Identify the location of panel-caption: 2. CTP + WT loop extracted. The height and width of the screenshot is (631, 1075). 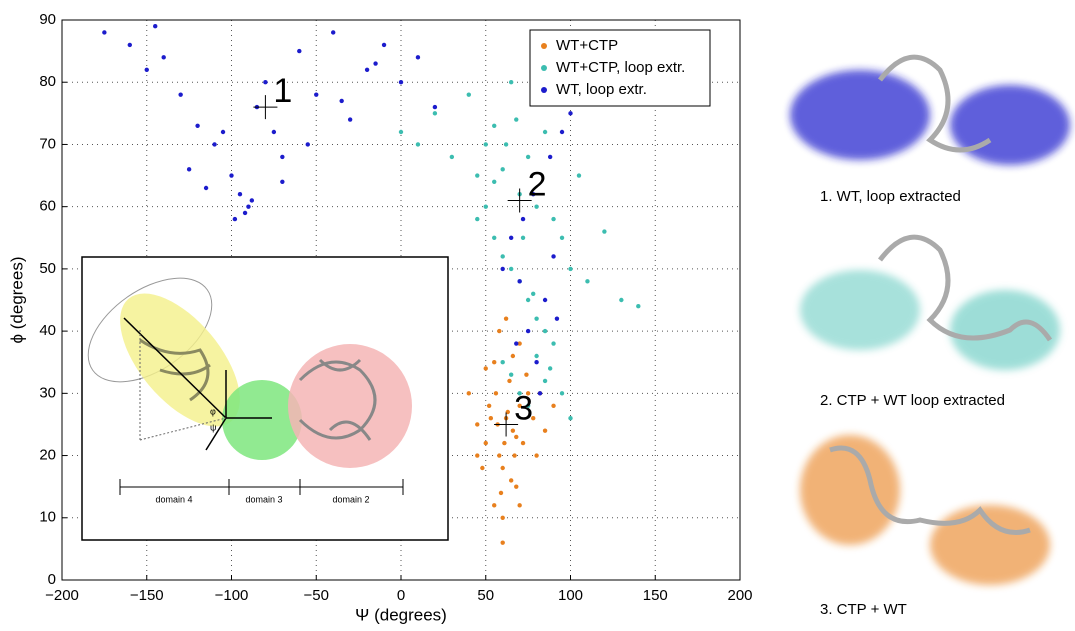
(912, 400).